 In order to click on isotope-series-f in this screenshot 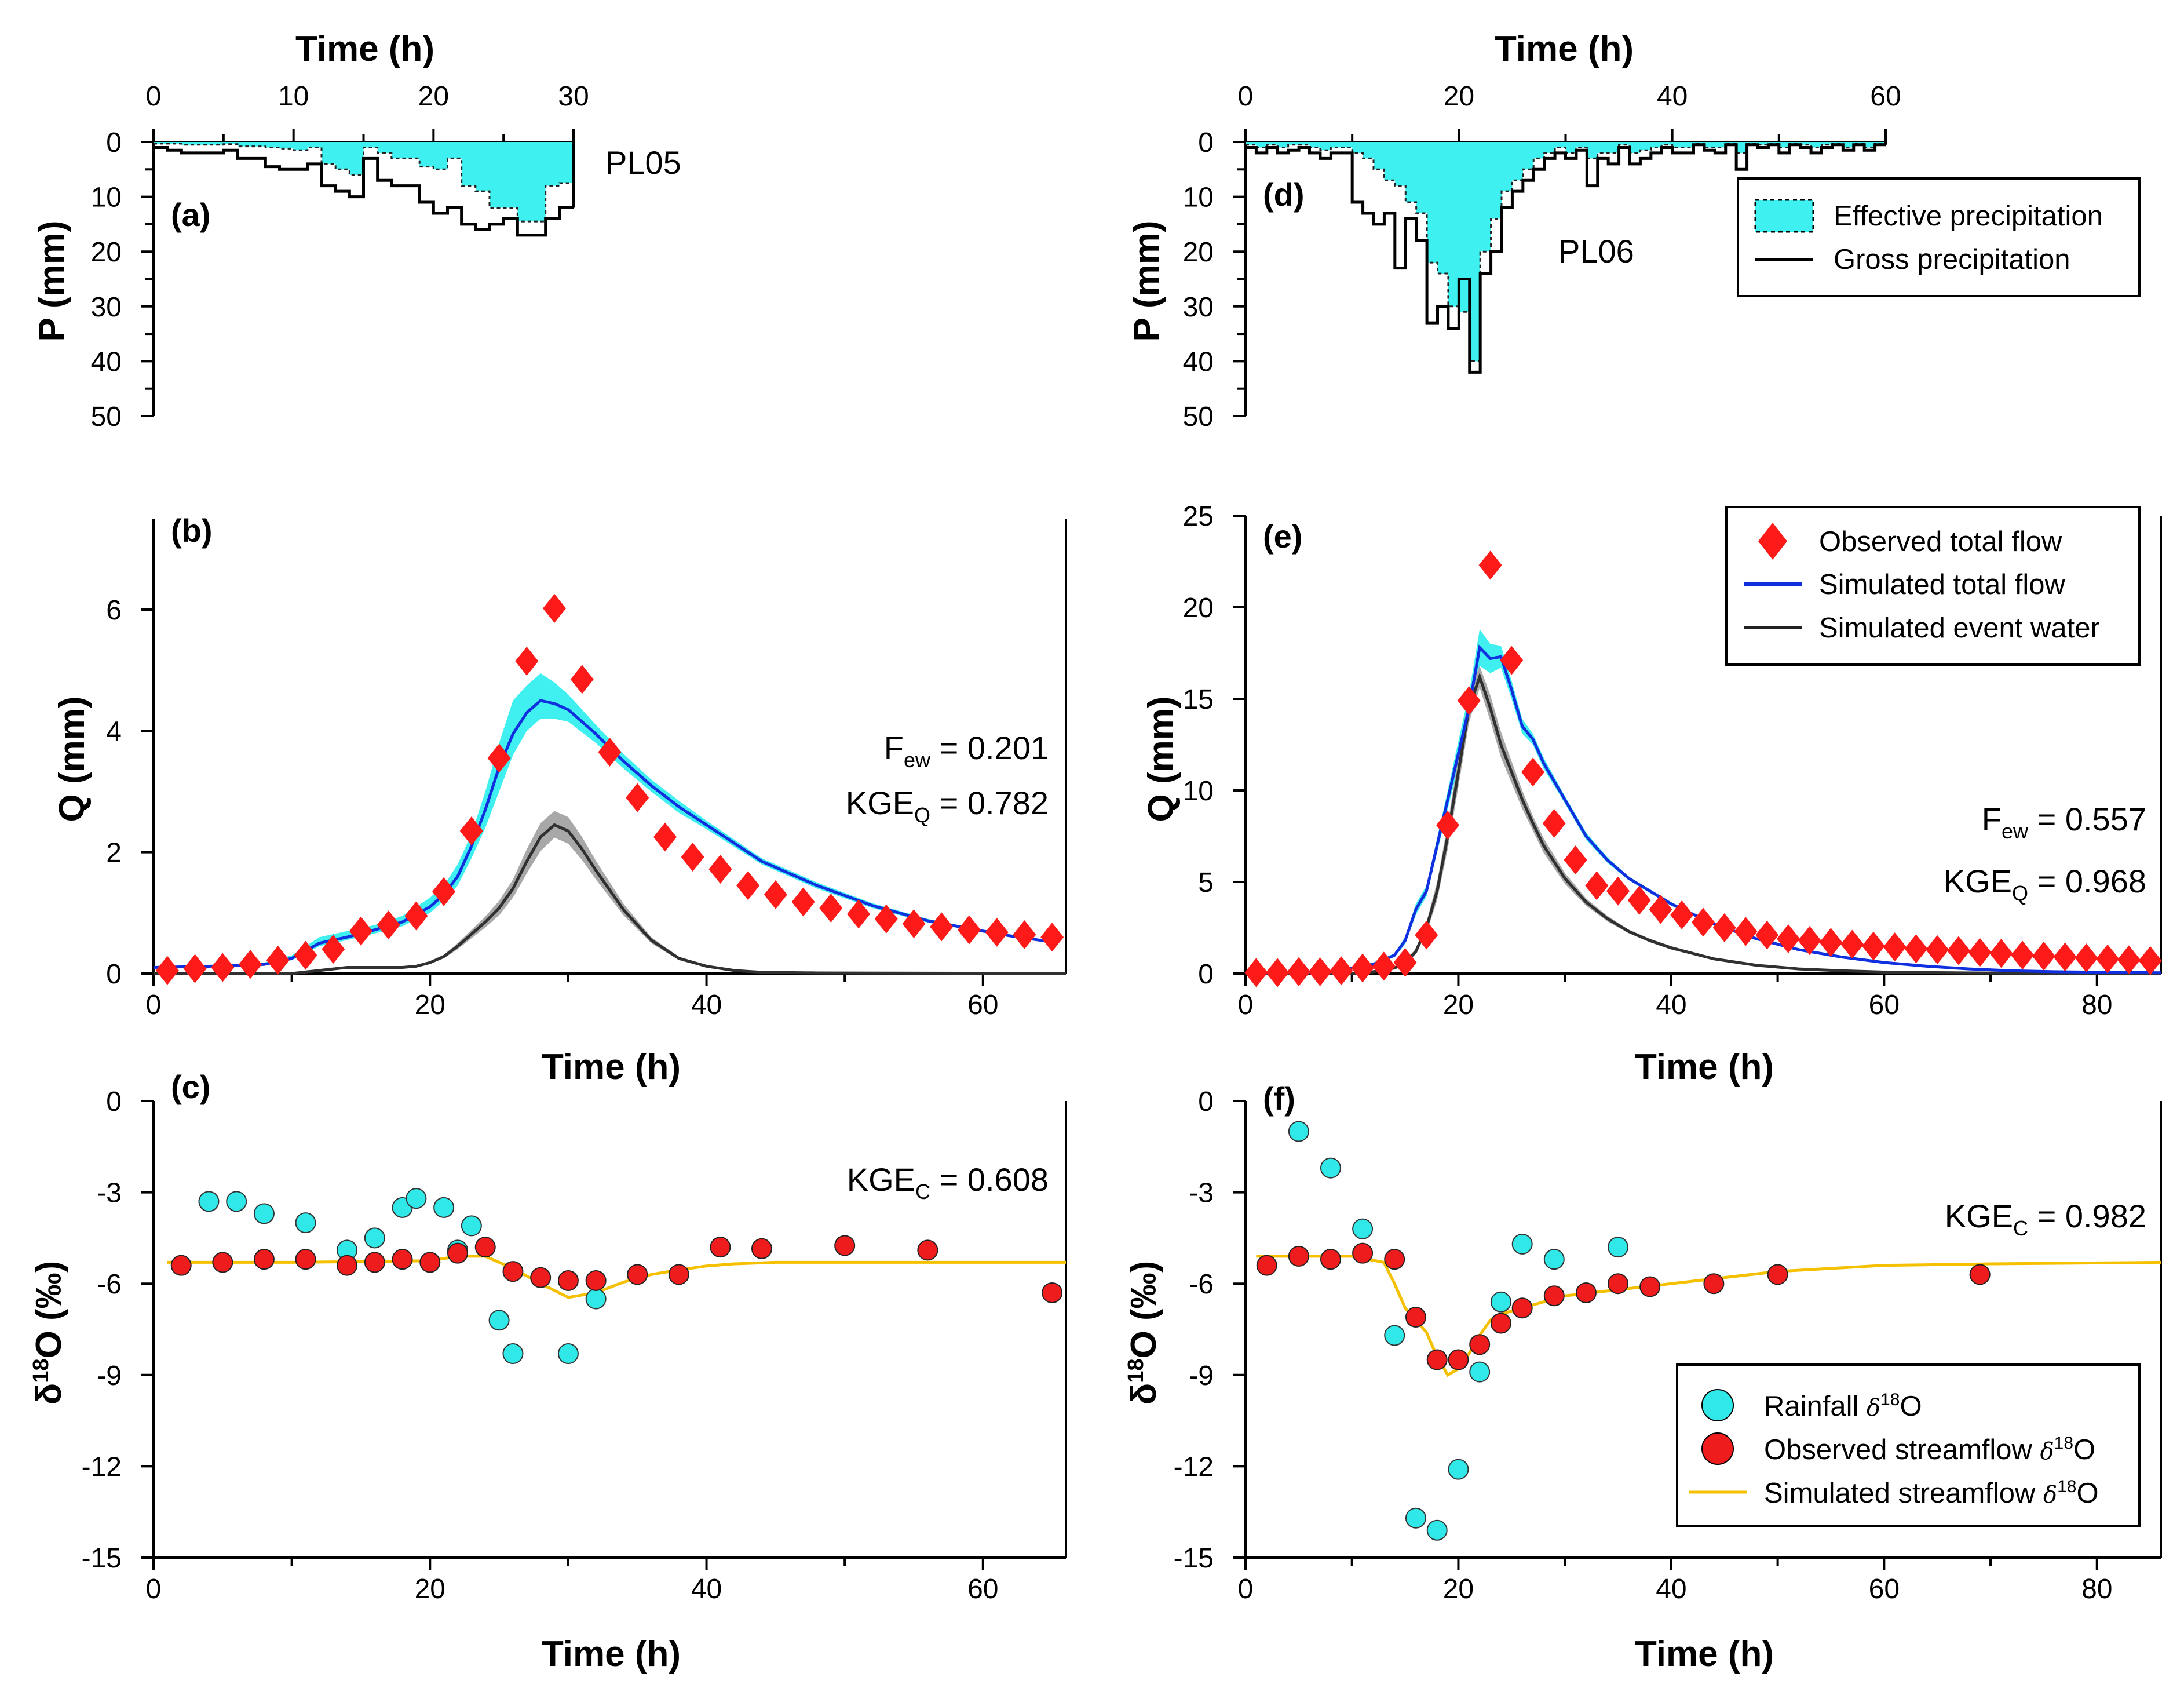, I will do `click(1709, 1331)`.